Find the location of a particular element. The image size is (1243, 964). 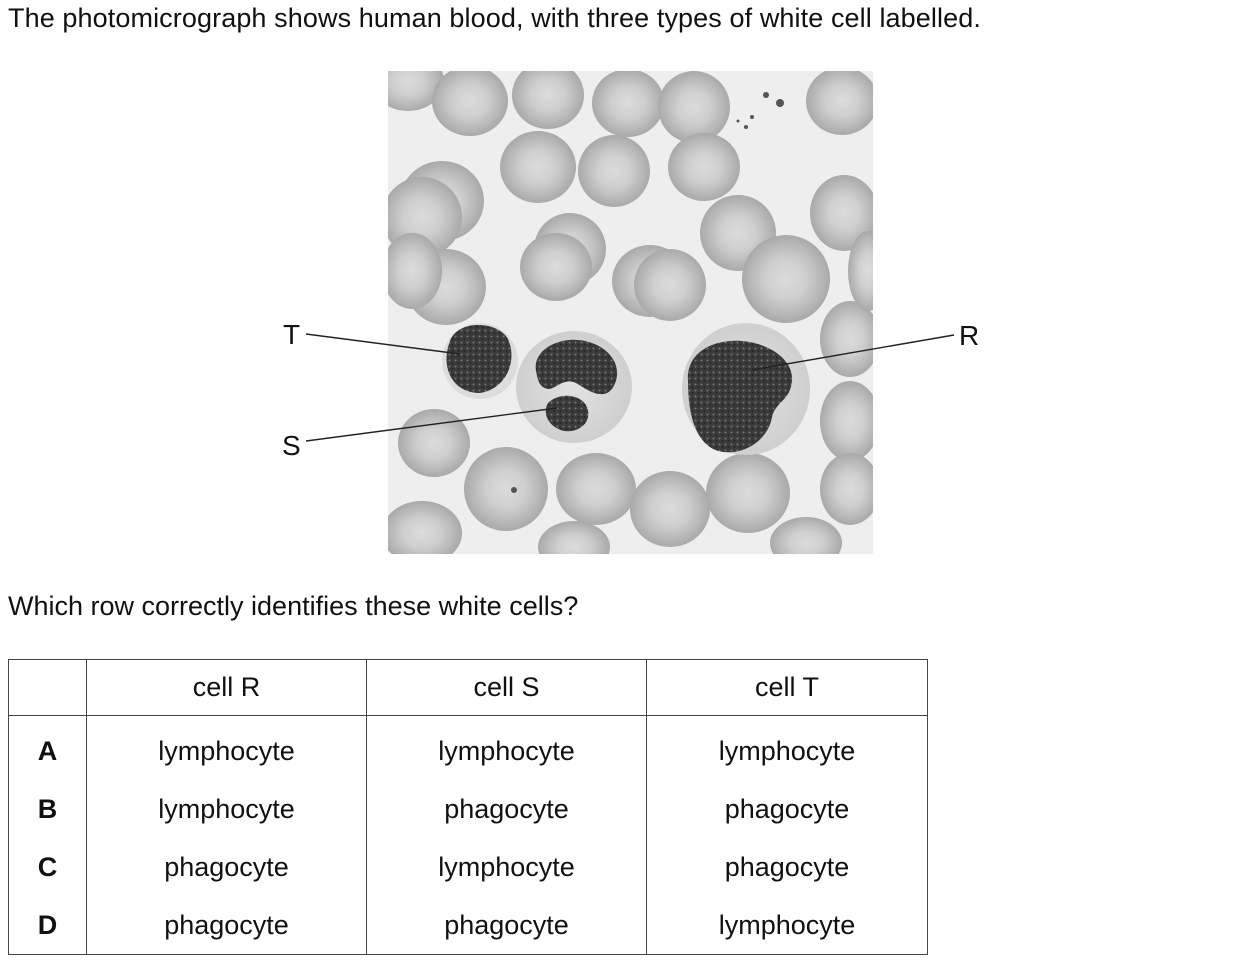

white-cell-s is located at coordinates (574, 387).